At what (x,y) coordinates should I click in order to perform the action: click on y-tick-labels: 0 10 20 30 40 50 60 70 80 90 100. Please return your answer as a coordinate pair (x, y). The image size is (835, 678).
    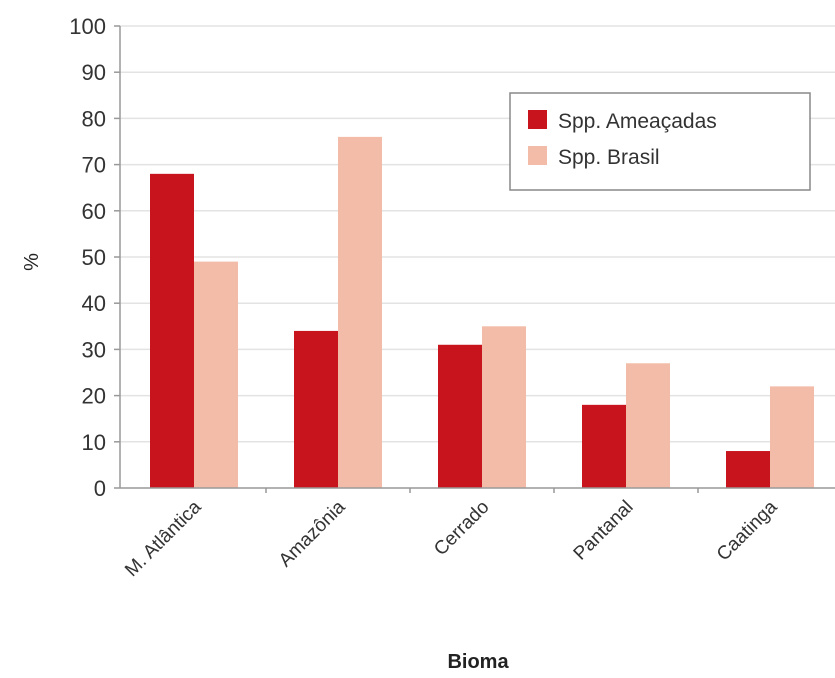
    Looking at the image, I should click on (87, 257).